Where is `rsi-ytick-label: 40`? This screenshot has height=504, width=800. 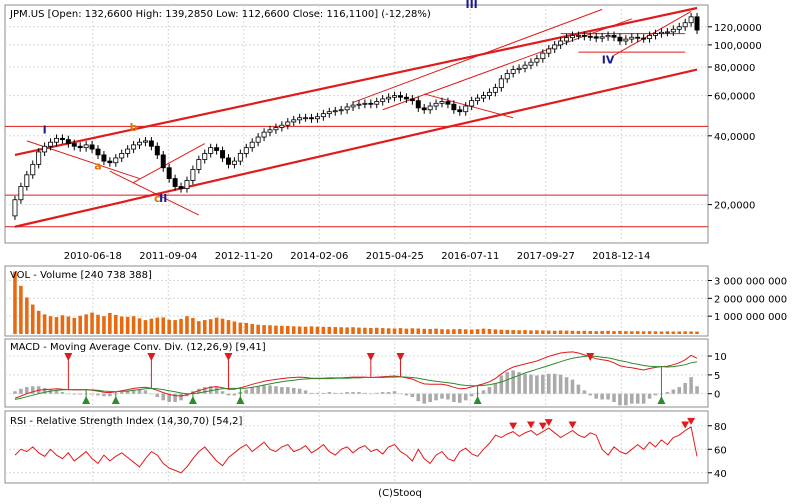 rsi-ytick-label: 40 is located at coordinates (720, 474).